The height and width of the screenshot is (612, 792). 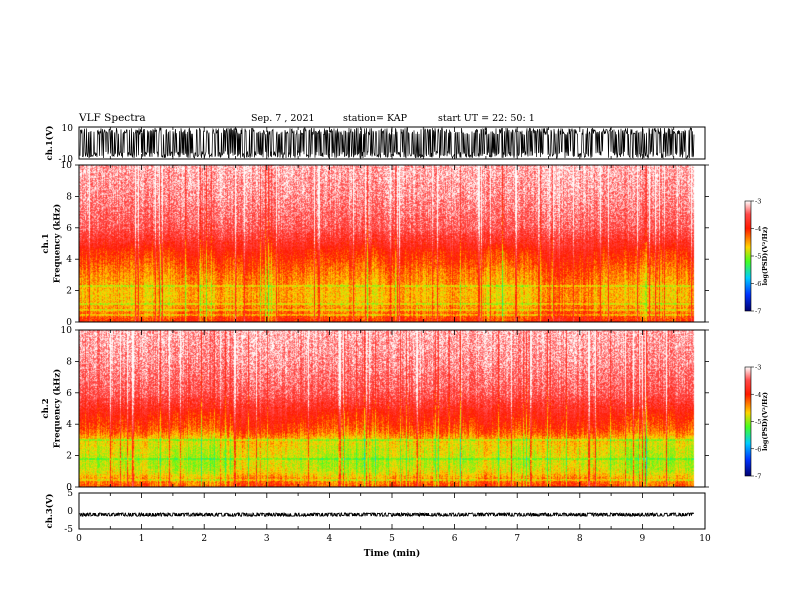 I want to click on ch2-ytick-label: 6, so click(x=69, y=394).